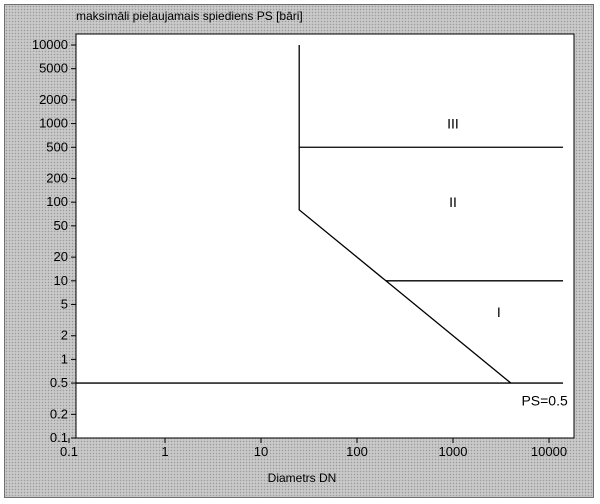  Describe the element at coordinates (61, 225) in the screenshot. I see `y-tick-label: 50` at that location.